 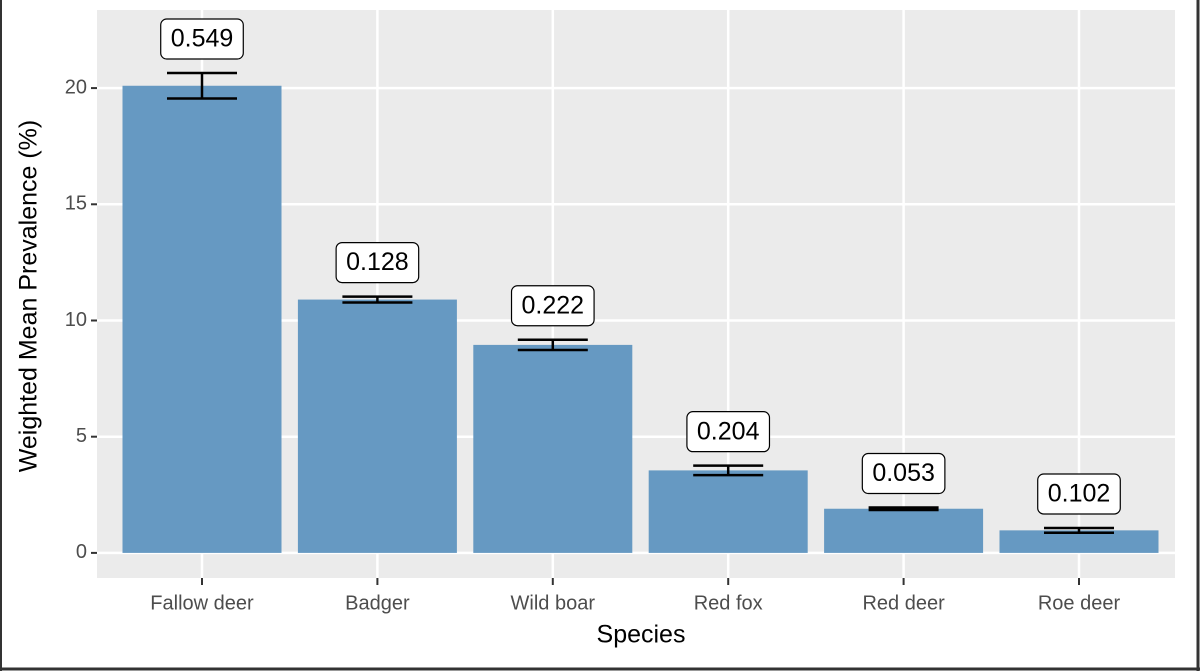 I want to click on y-tick-label: 10, so click(x=76, y=320).